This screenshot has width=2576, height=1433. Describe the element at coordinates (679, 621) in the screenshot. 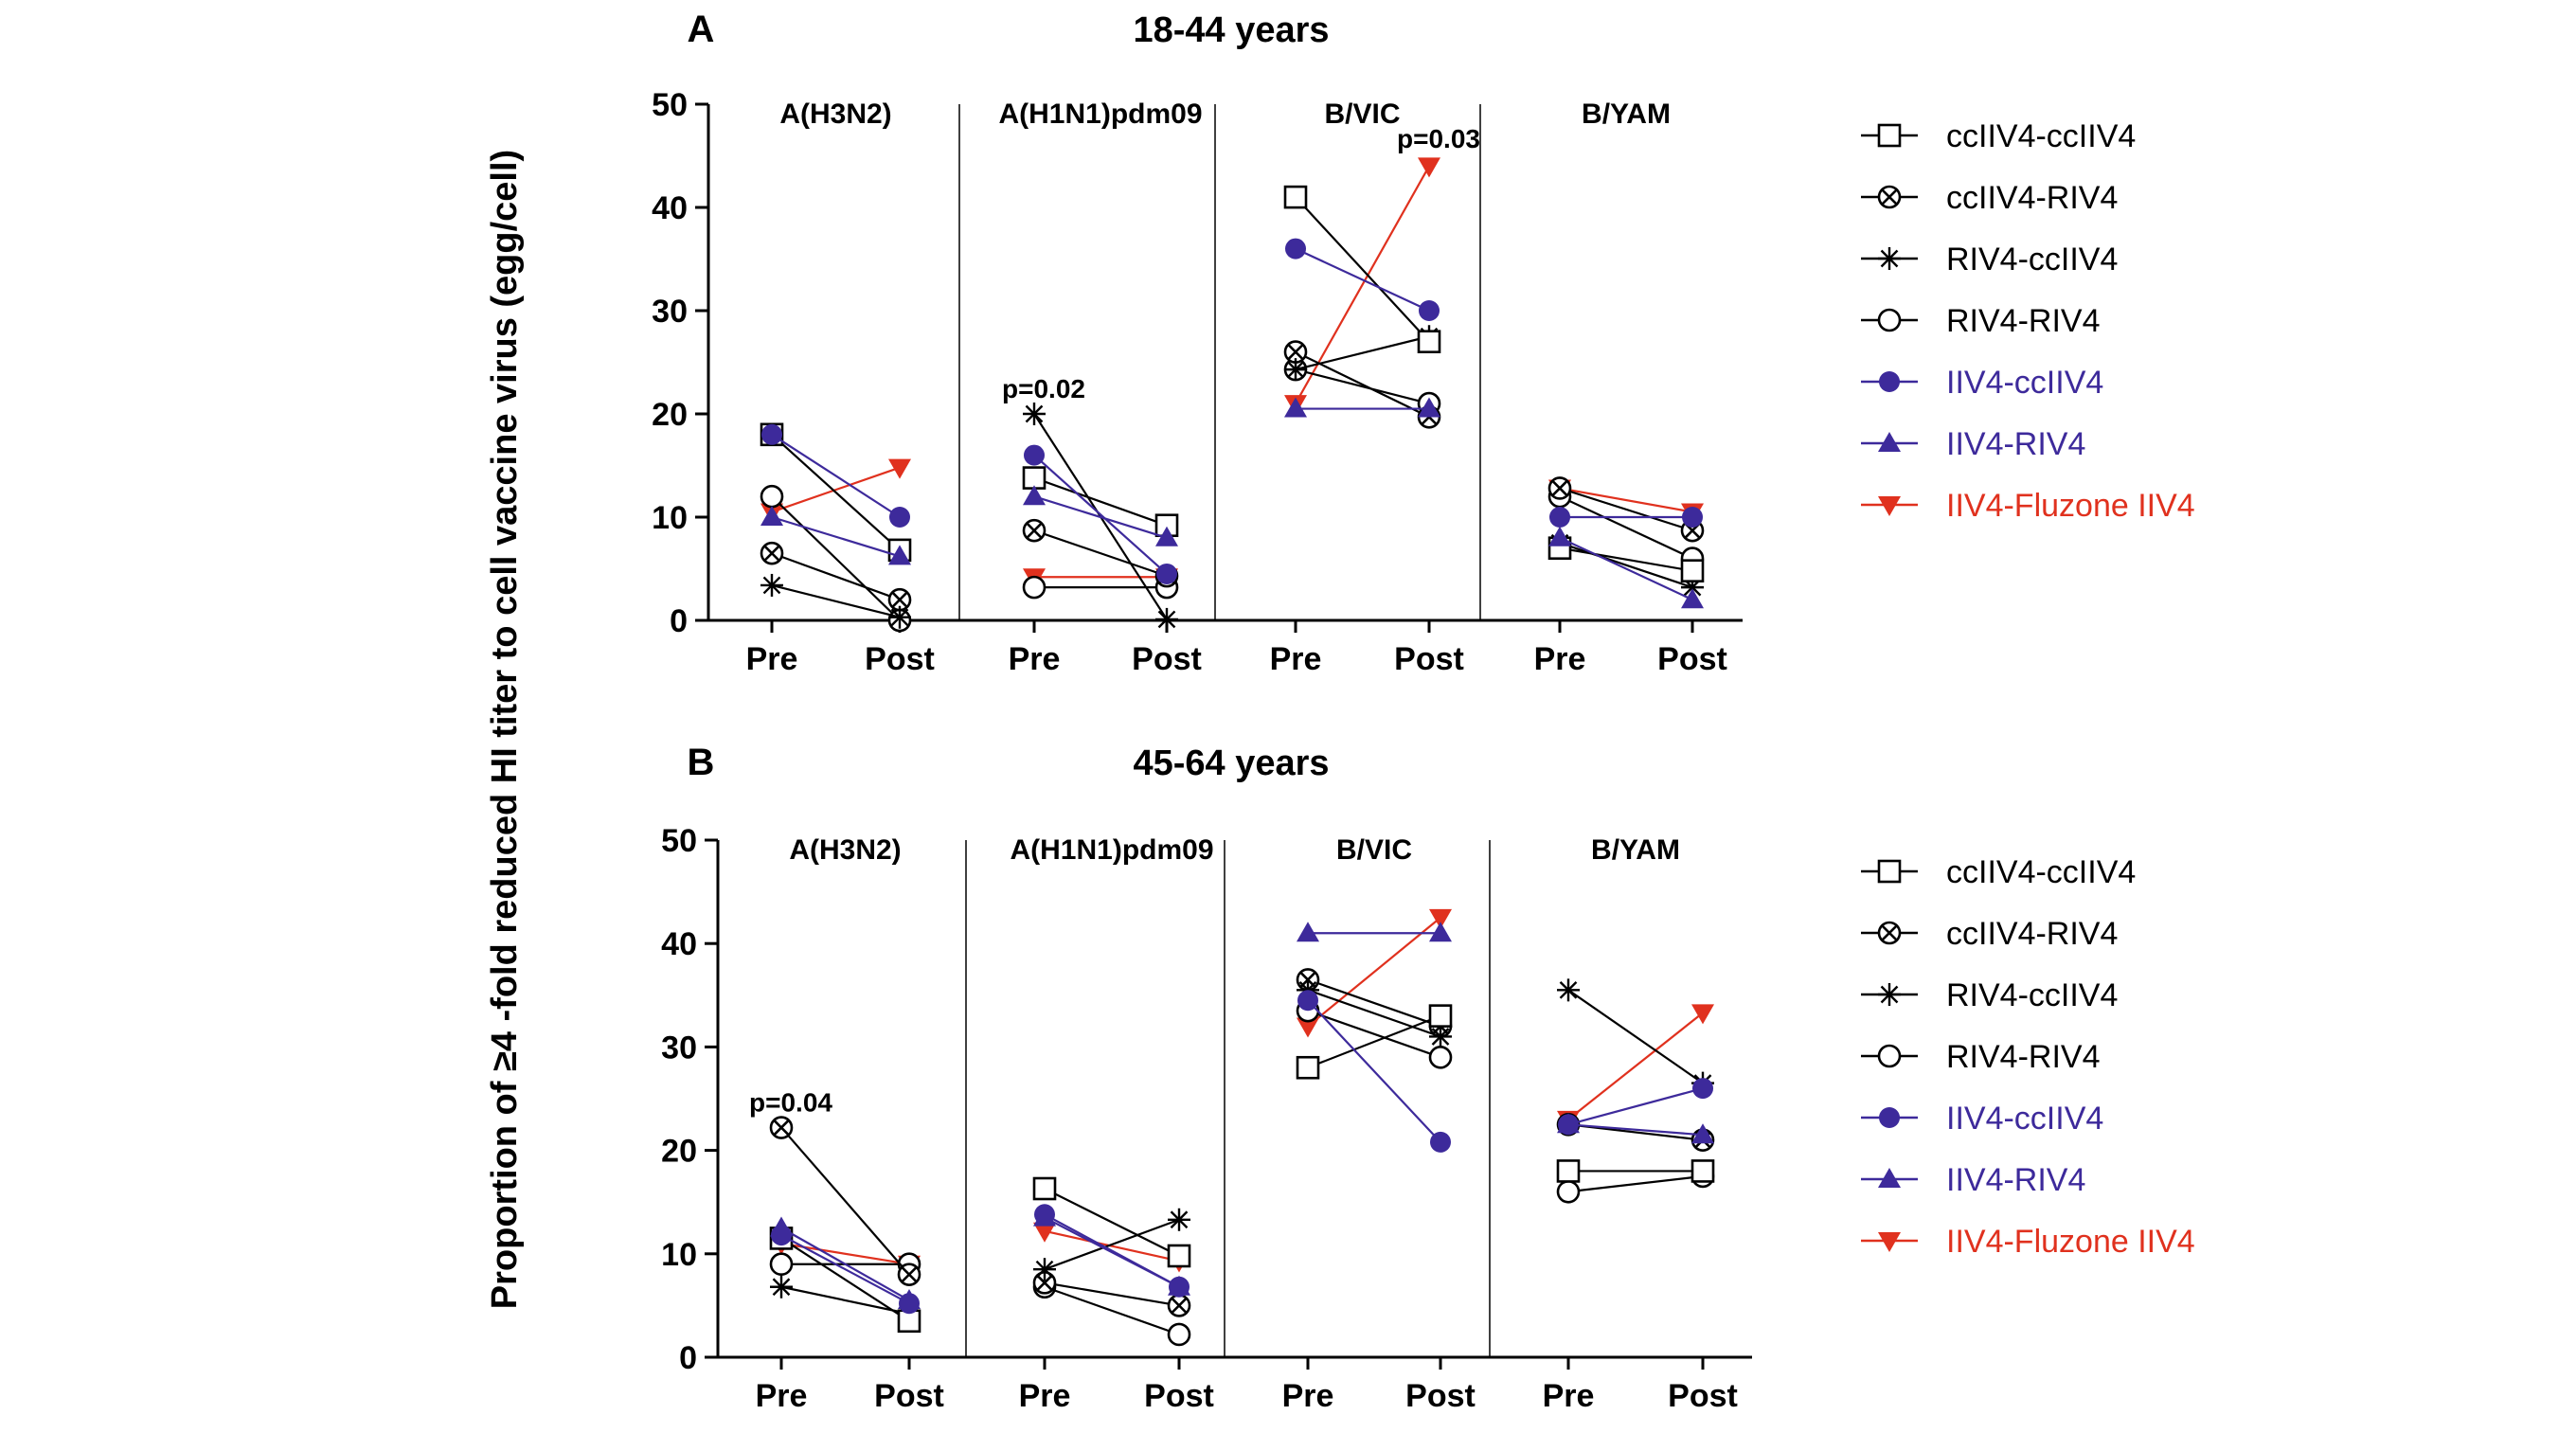

I see `panel-0-y-tick-label: 0` at that location.